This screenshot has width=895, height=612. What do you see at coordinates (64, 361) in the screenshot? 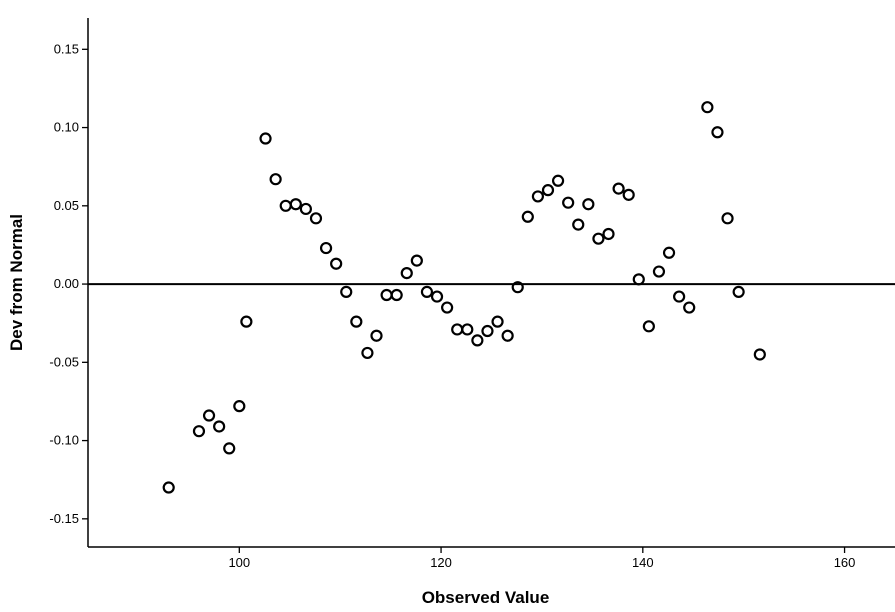
I see `y-tick-label: -0.05` at bounding box center [64, 361].